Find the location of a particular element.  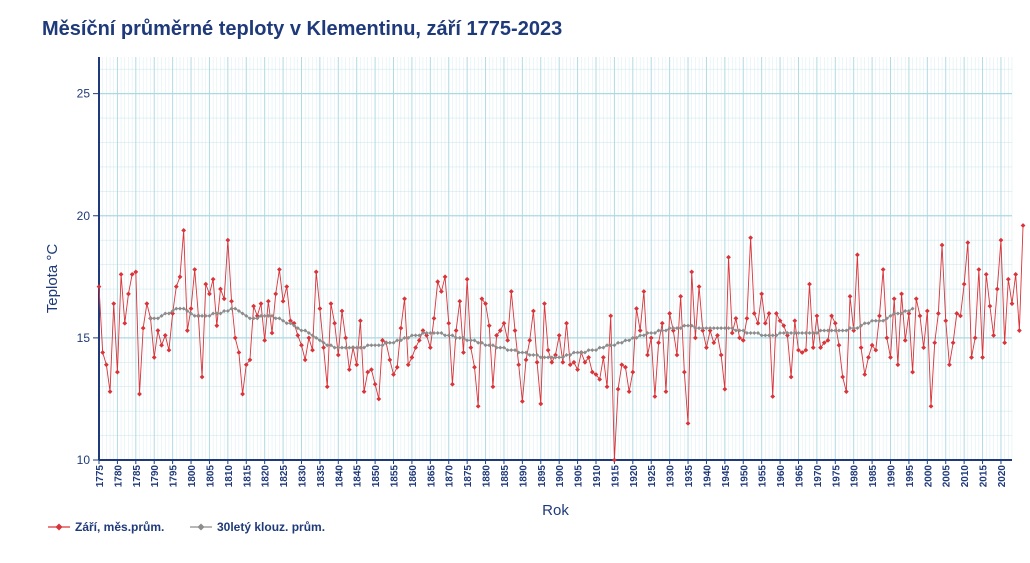

x-tick-label: 1865 is located at coordinates (431, 476).